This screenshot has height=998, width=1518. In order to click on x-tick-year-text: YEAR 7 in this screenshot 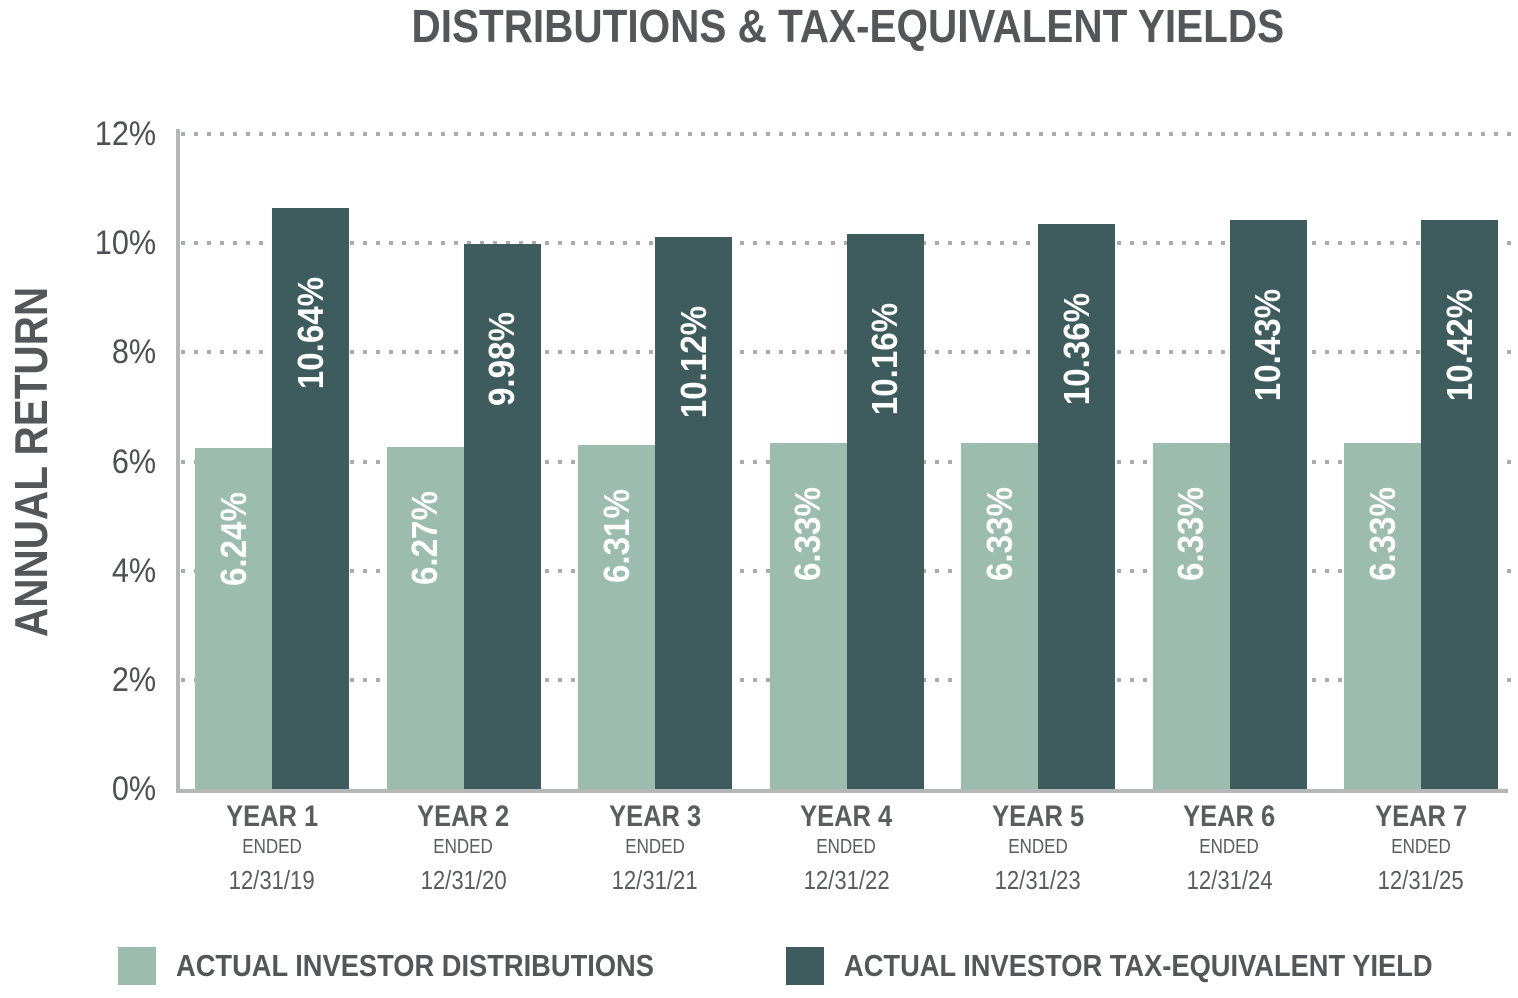, I will do `click(1421, 816)`.